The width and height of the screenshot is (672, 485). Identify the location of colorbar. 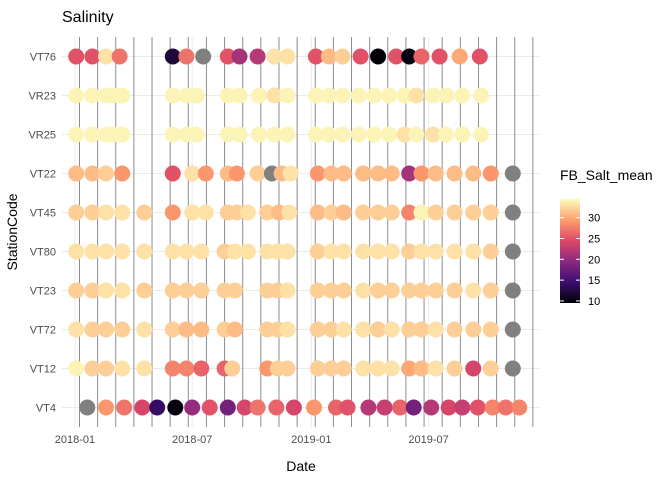
(570, 251).